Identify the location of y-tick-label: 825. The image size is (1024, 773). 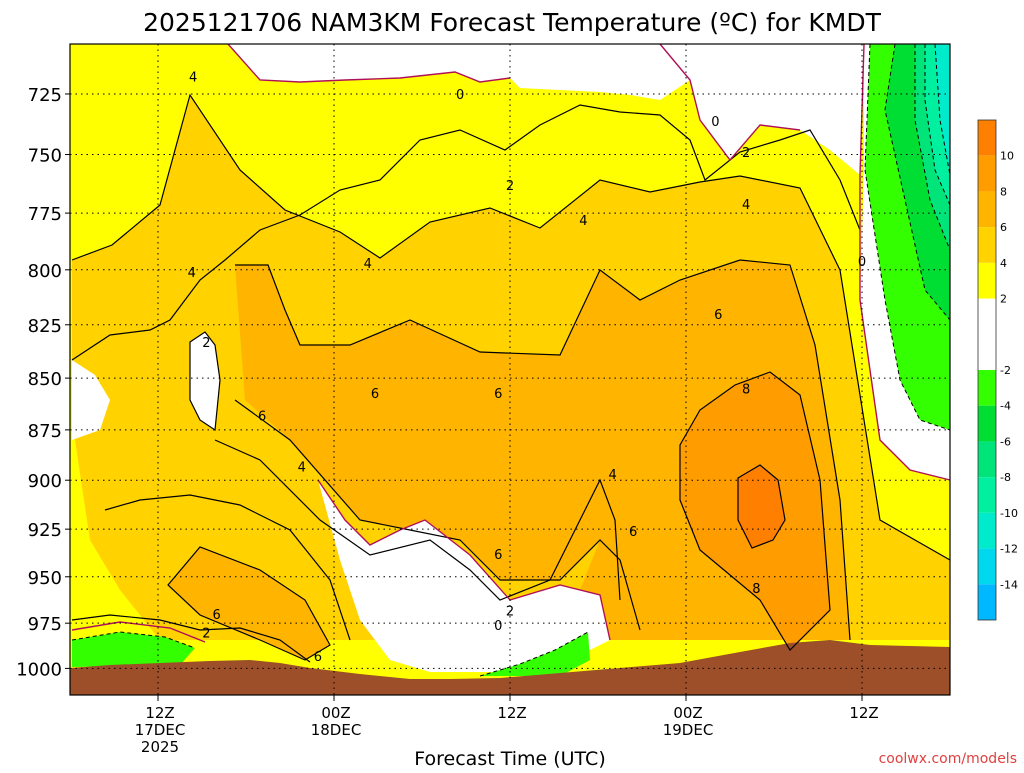
(45, 326).